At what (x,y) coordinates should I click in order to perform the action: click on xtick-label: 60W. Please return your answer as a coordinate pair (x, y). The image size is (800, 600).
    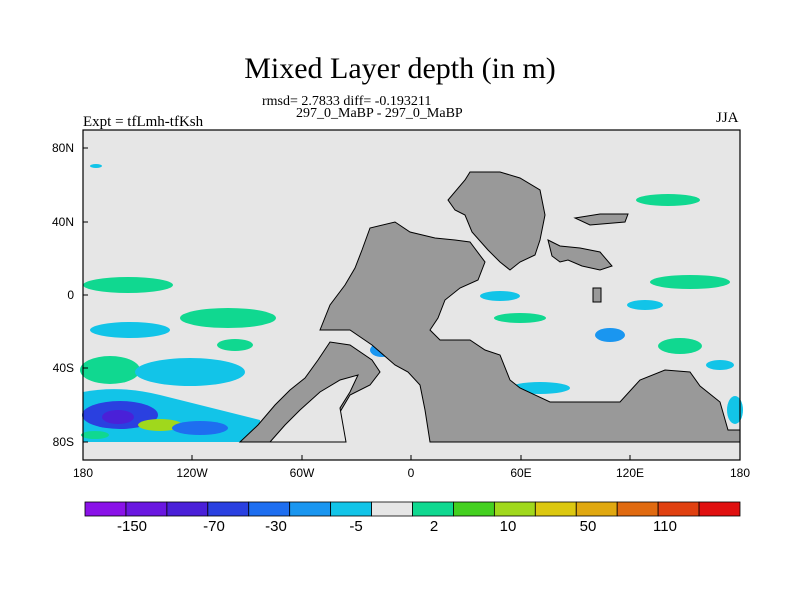
    Looking at the image, I should click on (302, 473).